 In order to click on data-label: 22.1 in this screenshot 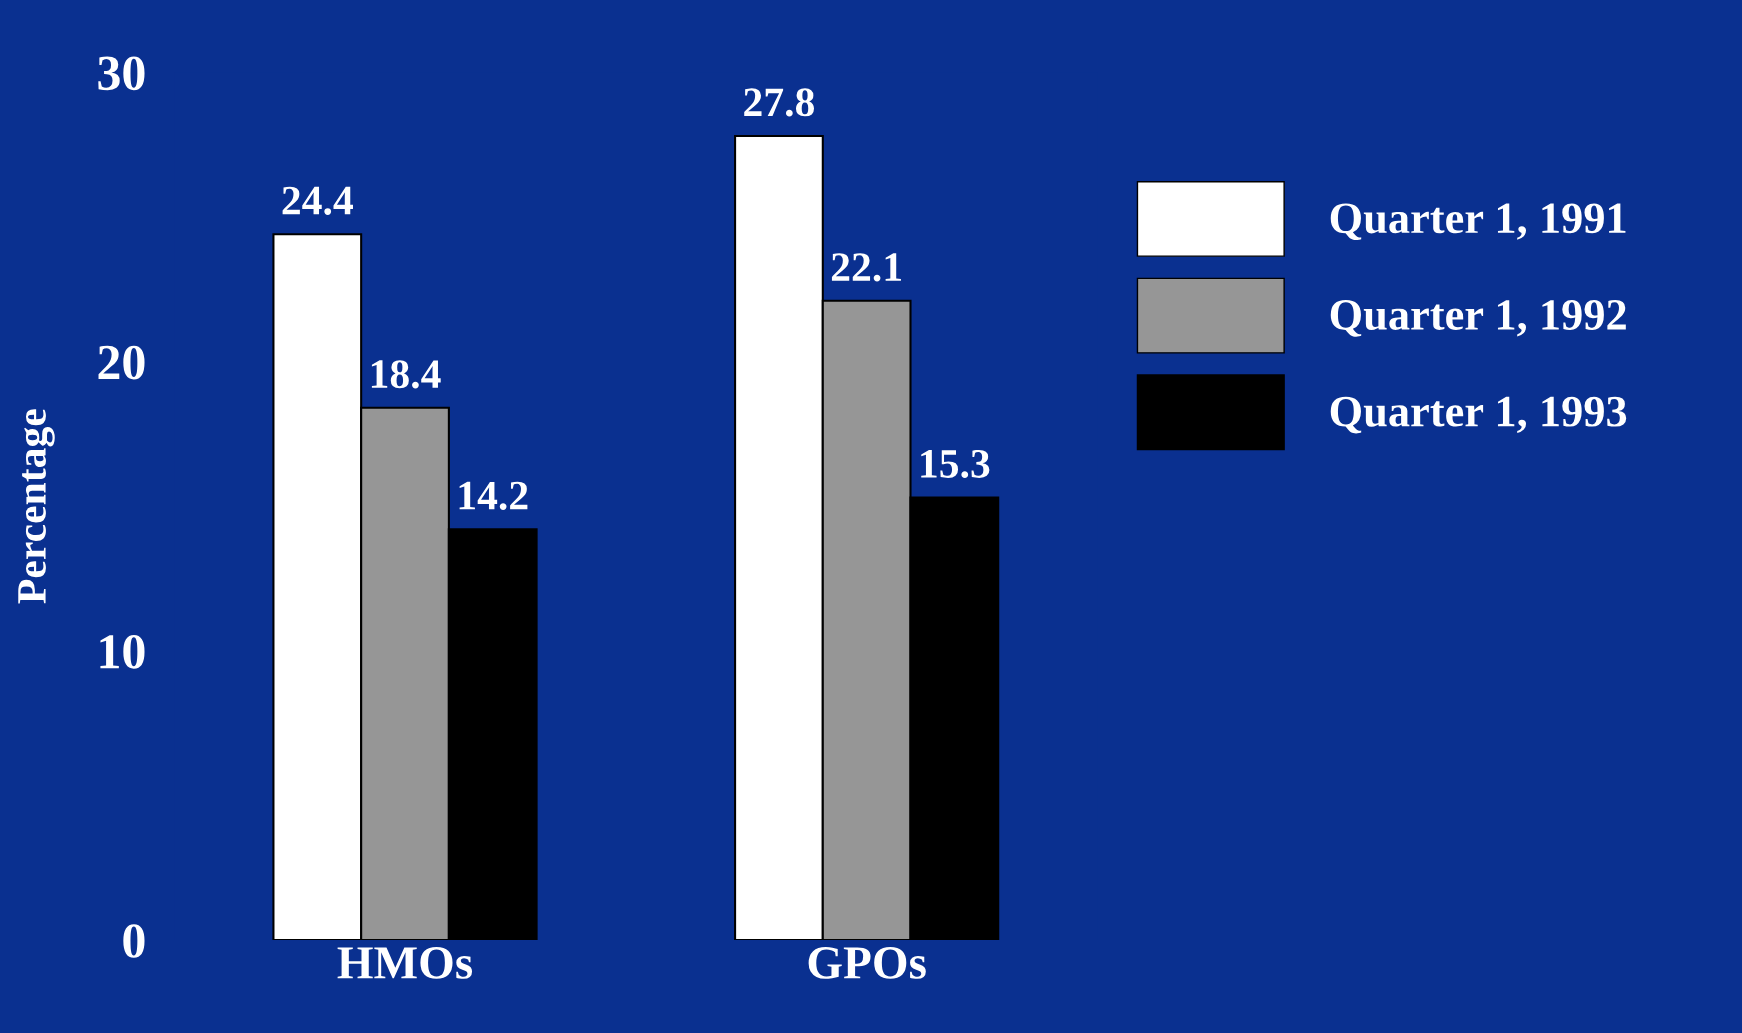, I will do `click(866, 267)`.